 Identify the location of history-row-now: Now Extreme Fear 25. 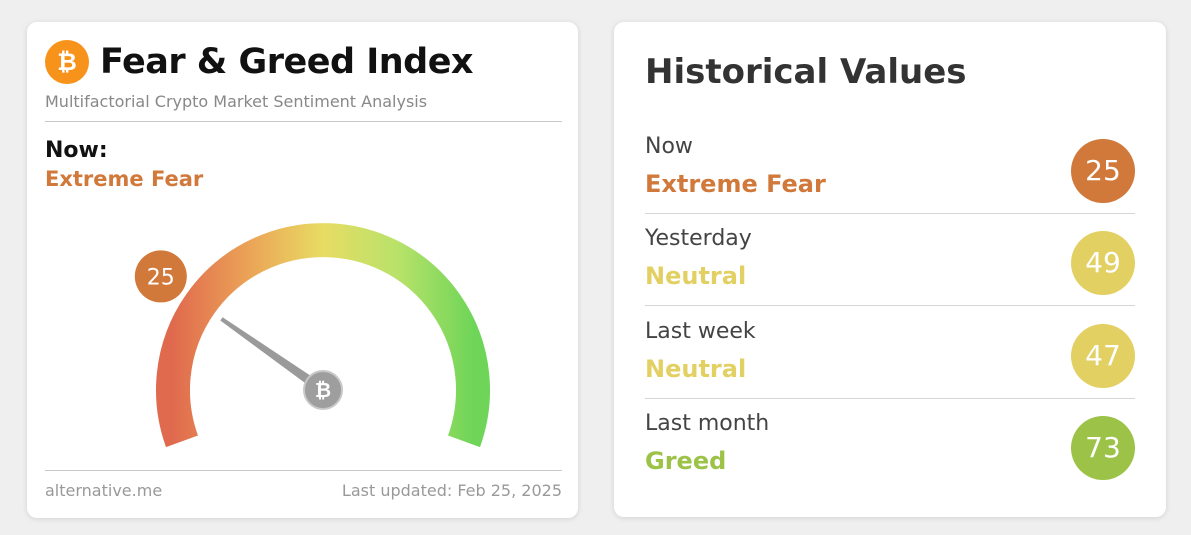
(890, 168).